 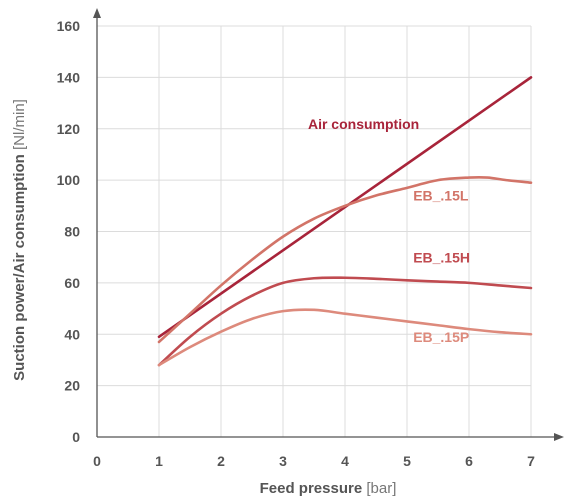 What do you see at coordinates (283, 461) in the screenshot?
I see `x-tick-label: 3` at bounding box center [283, 461].